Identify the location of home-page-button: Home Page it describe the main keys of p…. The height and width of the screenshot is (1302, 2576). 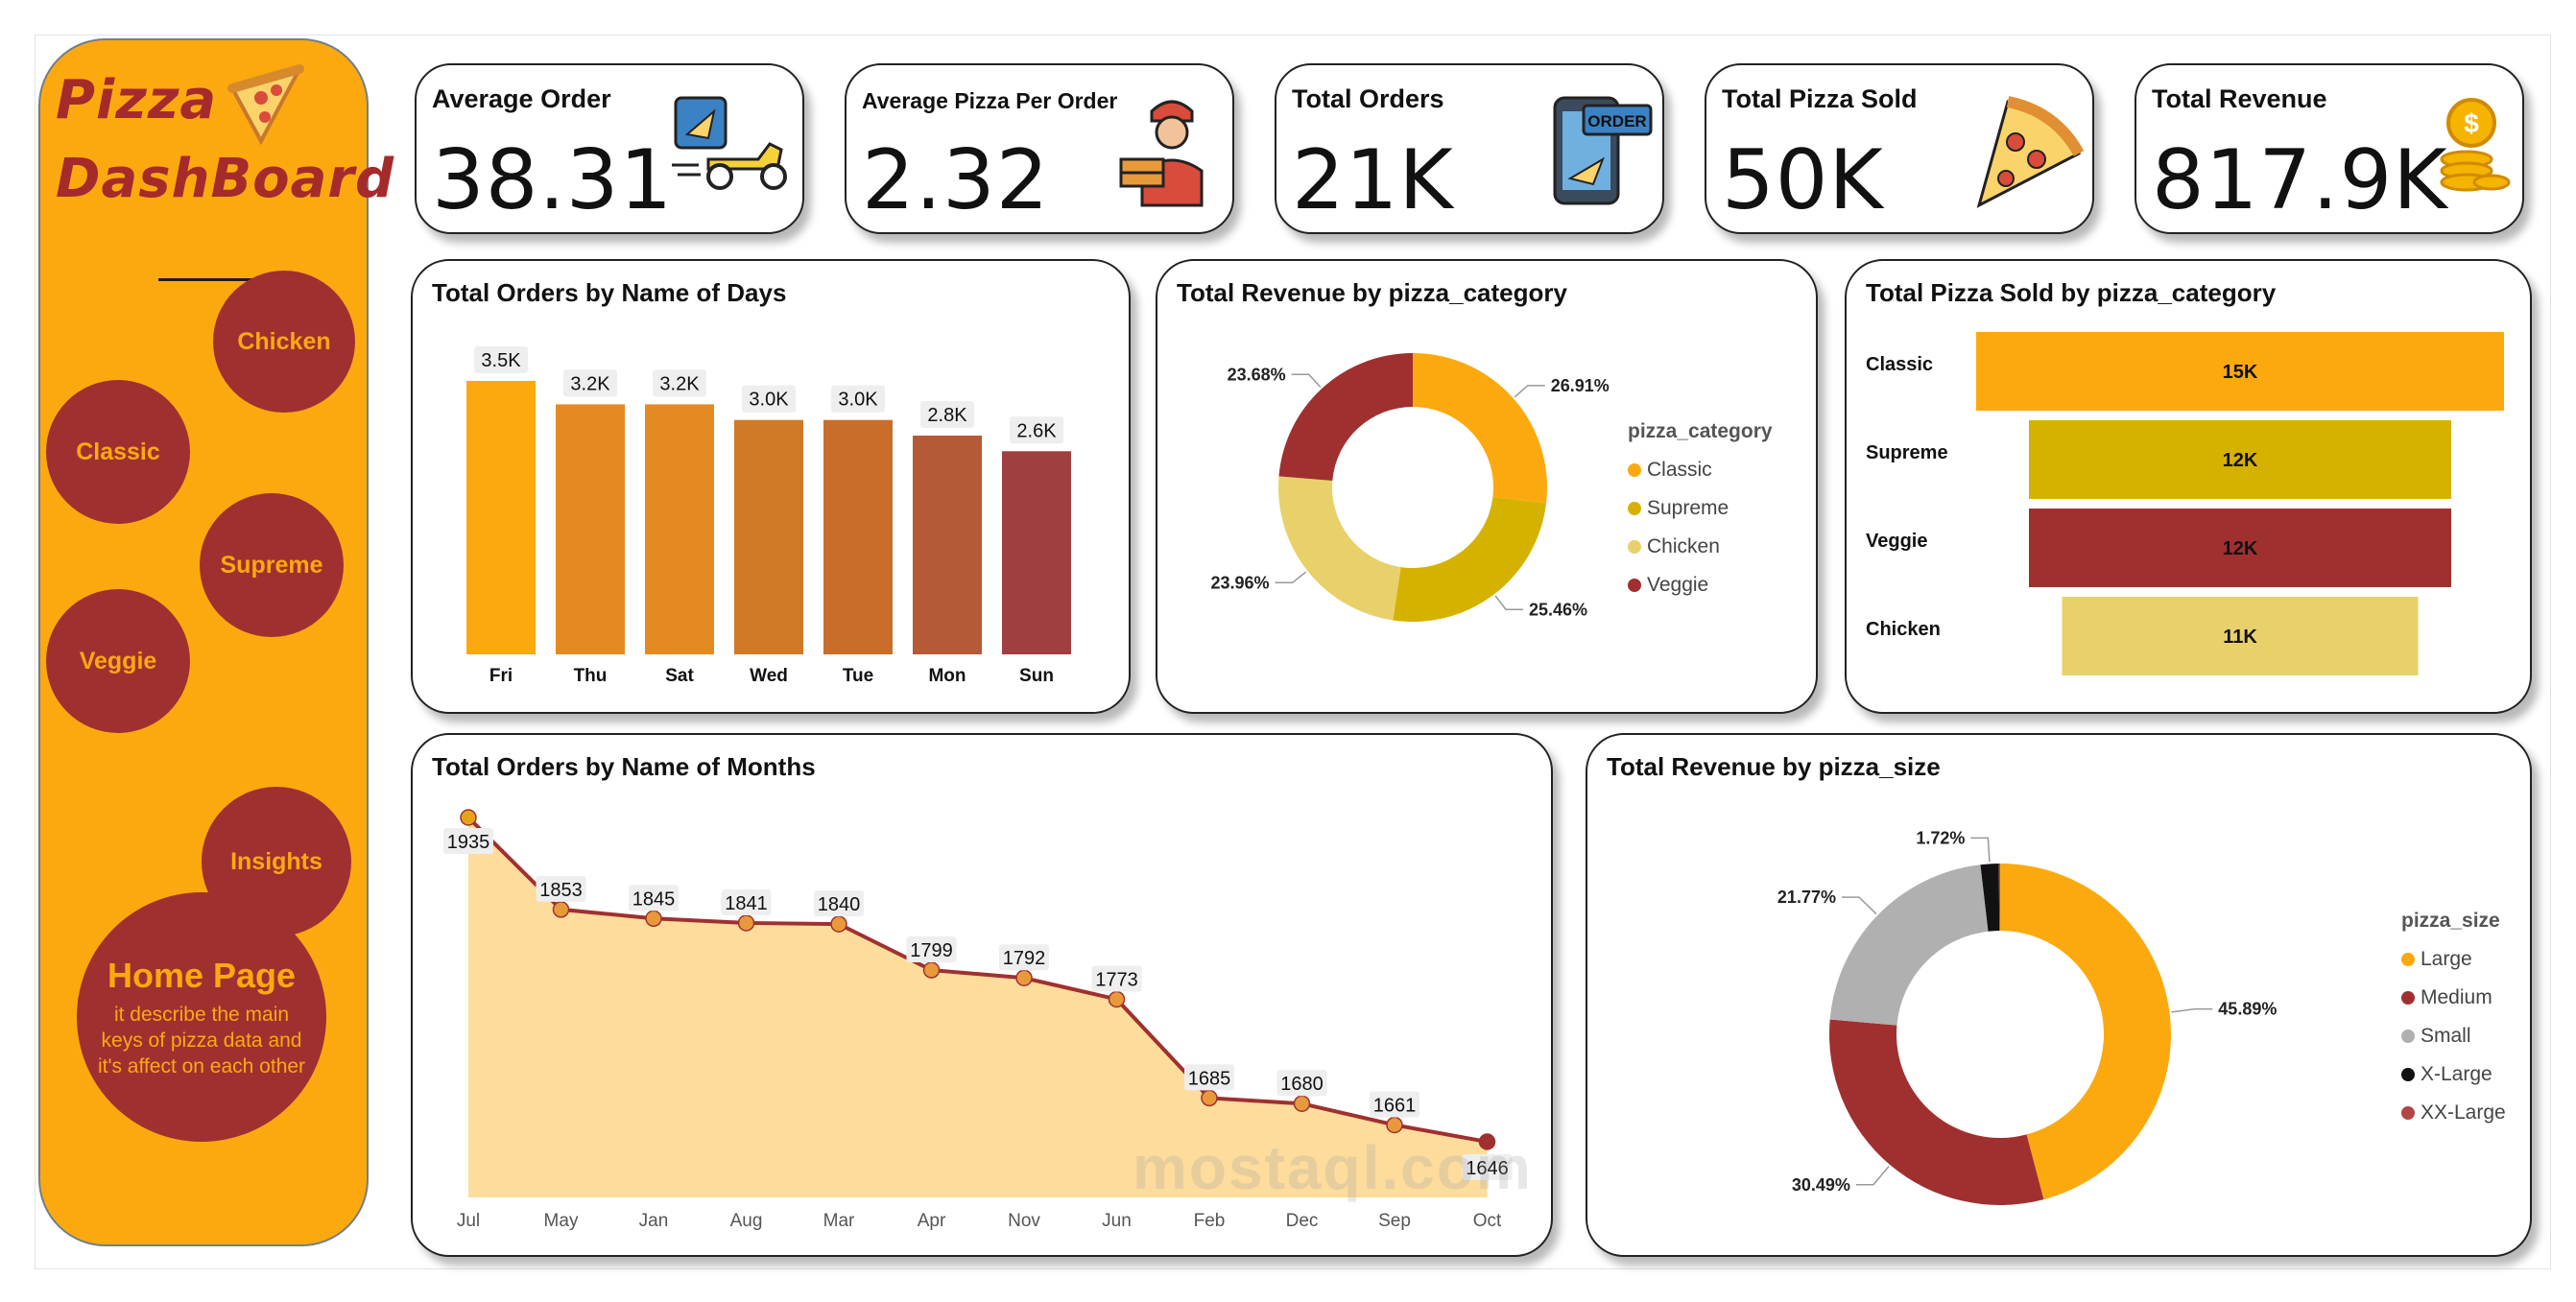
(201, 1017).